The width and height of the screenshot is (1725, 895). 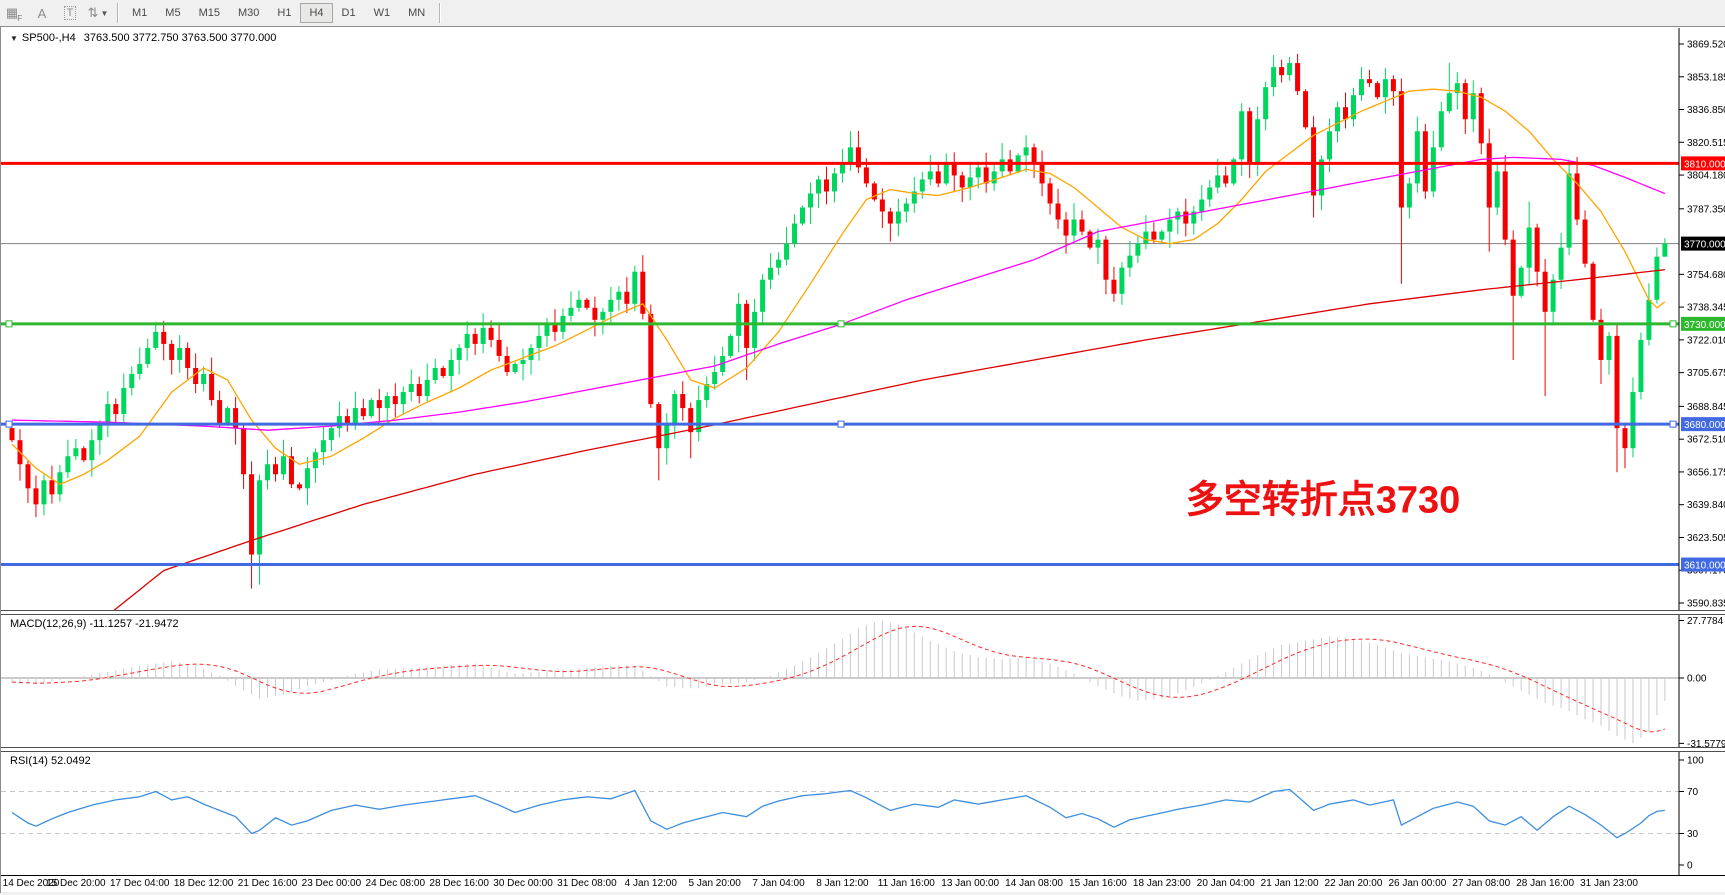 I want to click on price-axis-tick: 3738.345, so click(x=1706, y=308).